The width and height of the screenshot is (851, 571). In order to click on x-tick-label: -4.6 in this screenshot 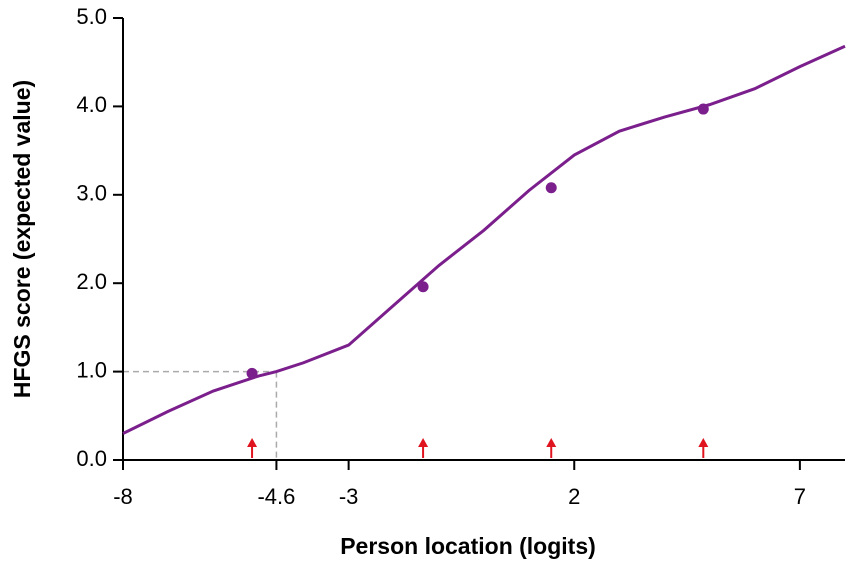, I will do `click(276, 496)`.